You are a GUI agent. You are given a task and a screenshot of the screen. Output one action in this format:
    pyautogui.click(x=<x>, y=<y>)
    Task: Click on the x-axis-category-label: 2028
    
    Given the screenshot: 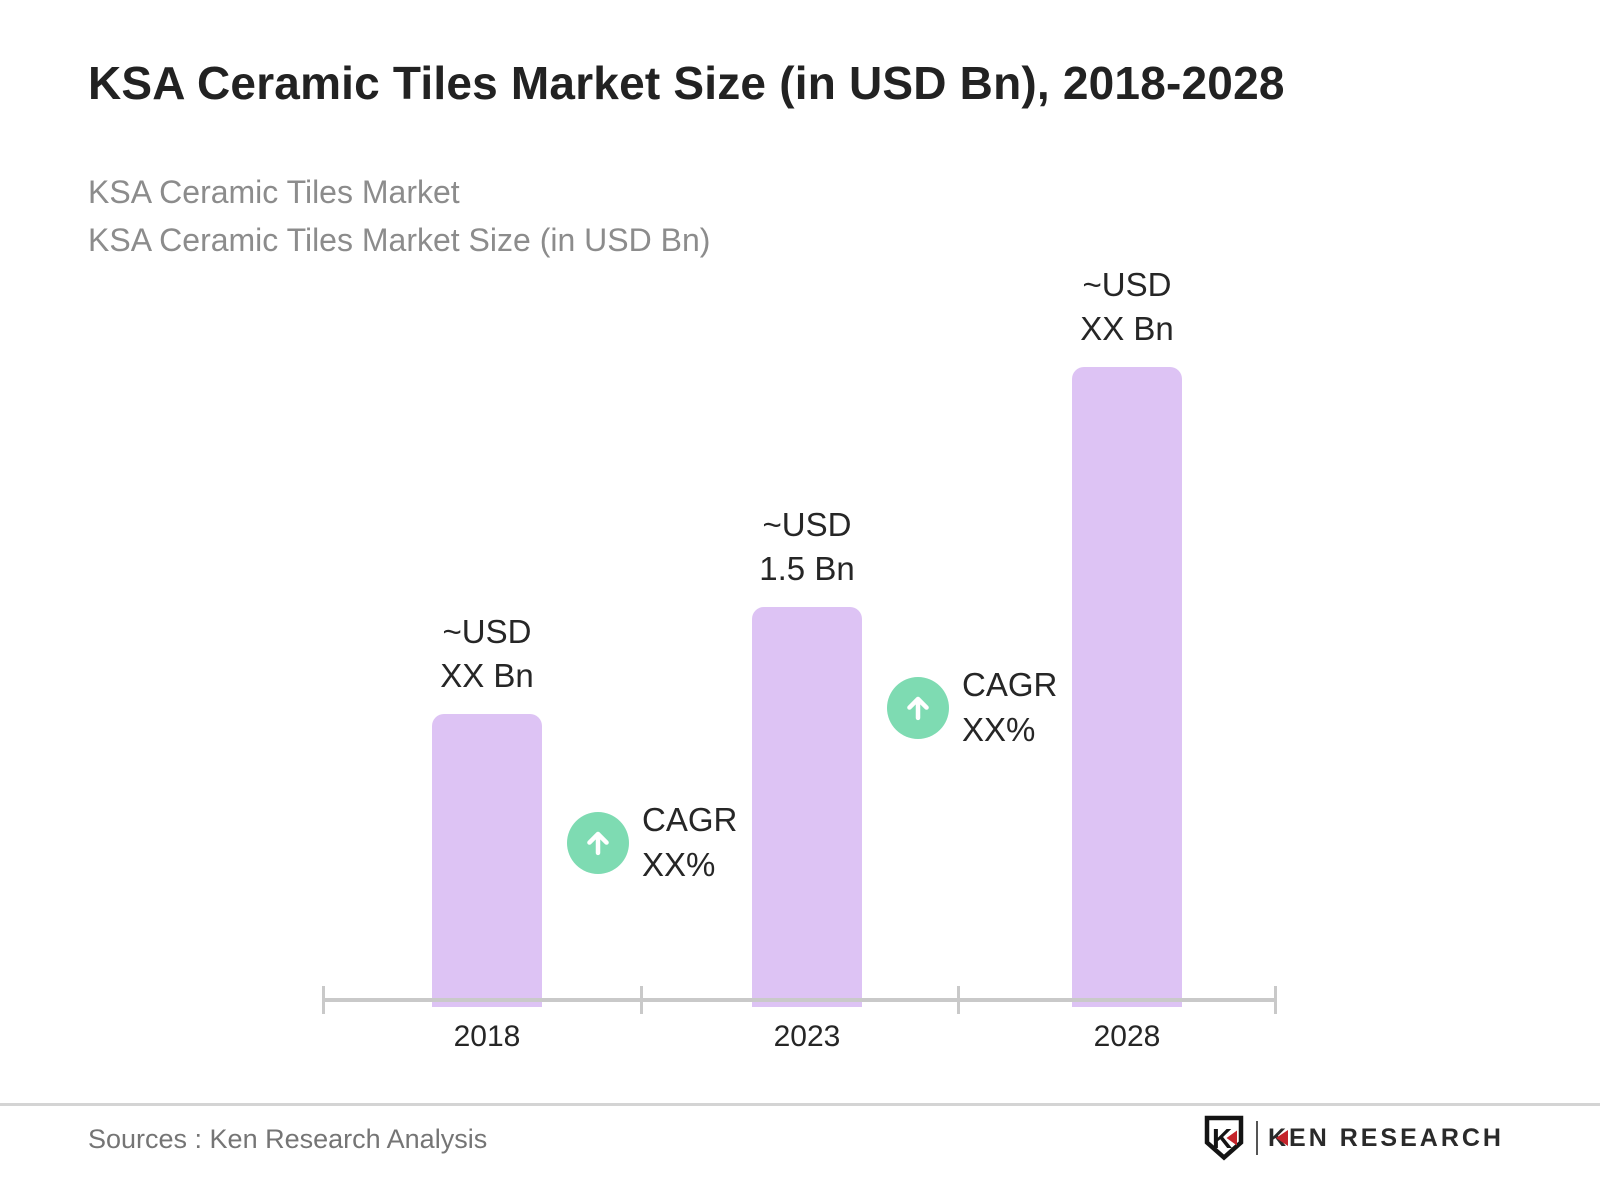 What is the action you would take?
    pyautogui.click(x=1127, y=1036)
    